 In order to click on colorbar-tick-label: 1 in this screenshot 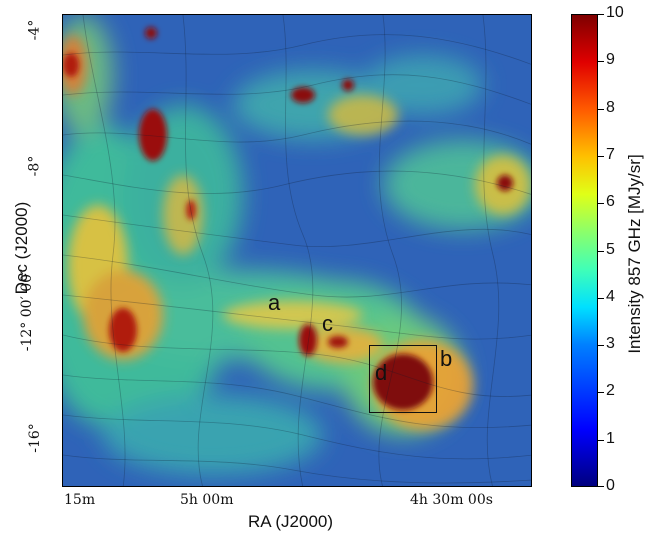, I will do `click(610, 438)`.